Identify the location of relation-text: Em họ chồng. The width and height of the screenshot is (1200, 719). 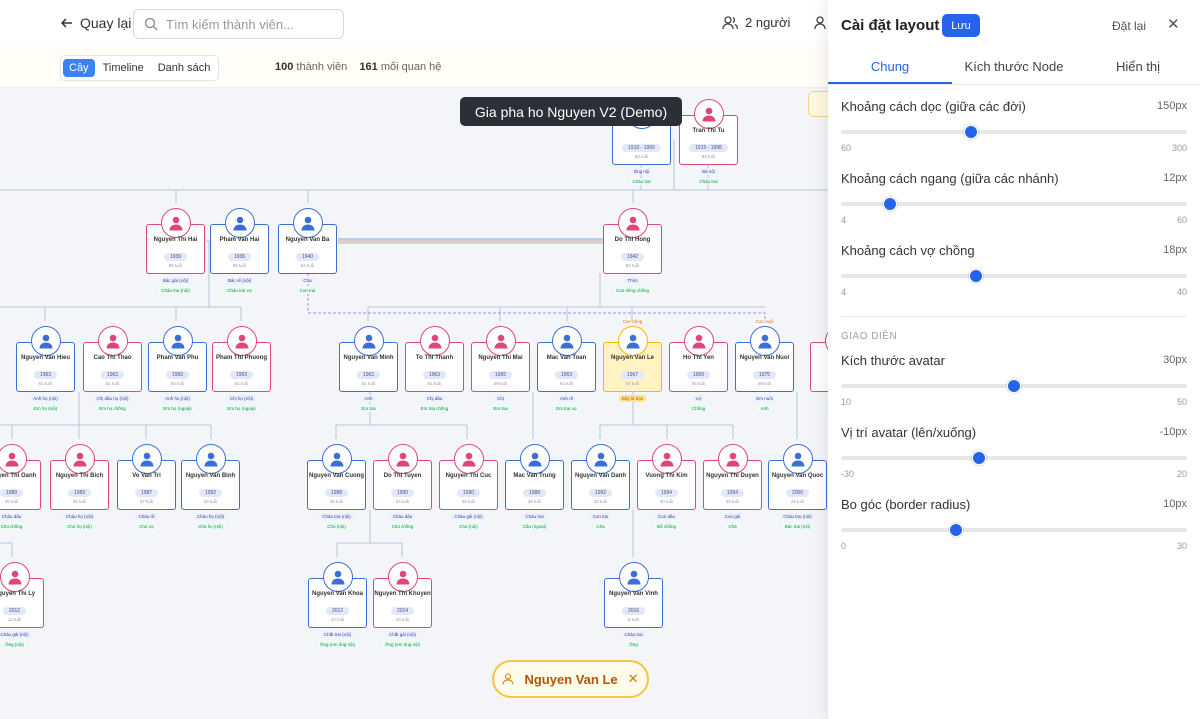
(112, 408).